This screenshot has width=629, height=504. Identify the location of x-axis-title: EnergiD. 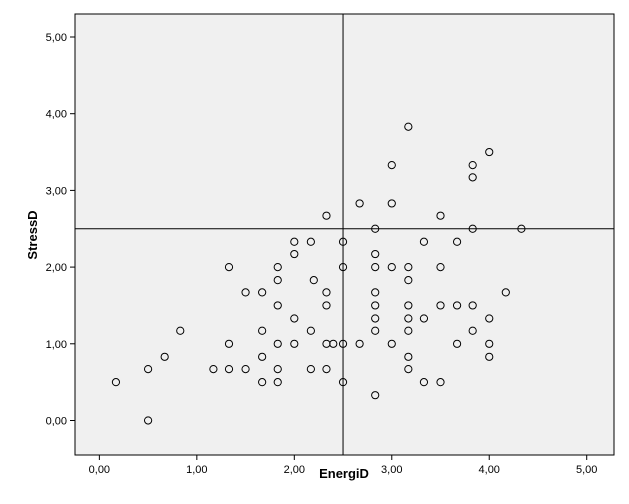
(344, 473).